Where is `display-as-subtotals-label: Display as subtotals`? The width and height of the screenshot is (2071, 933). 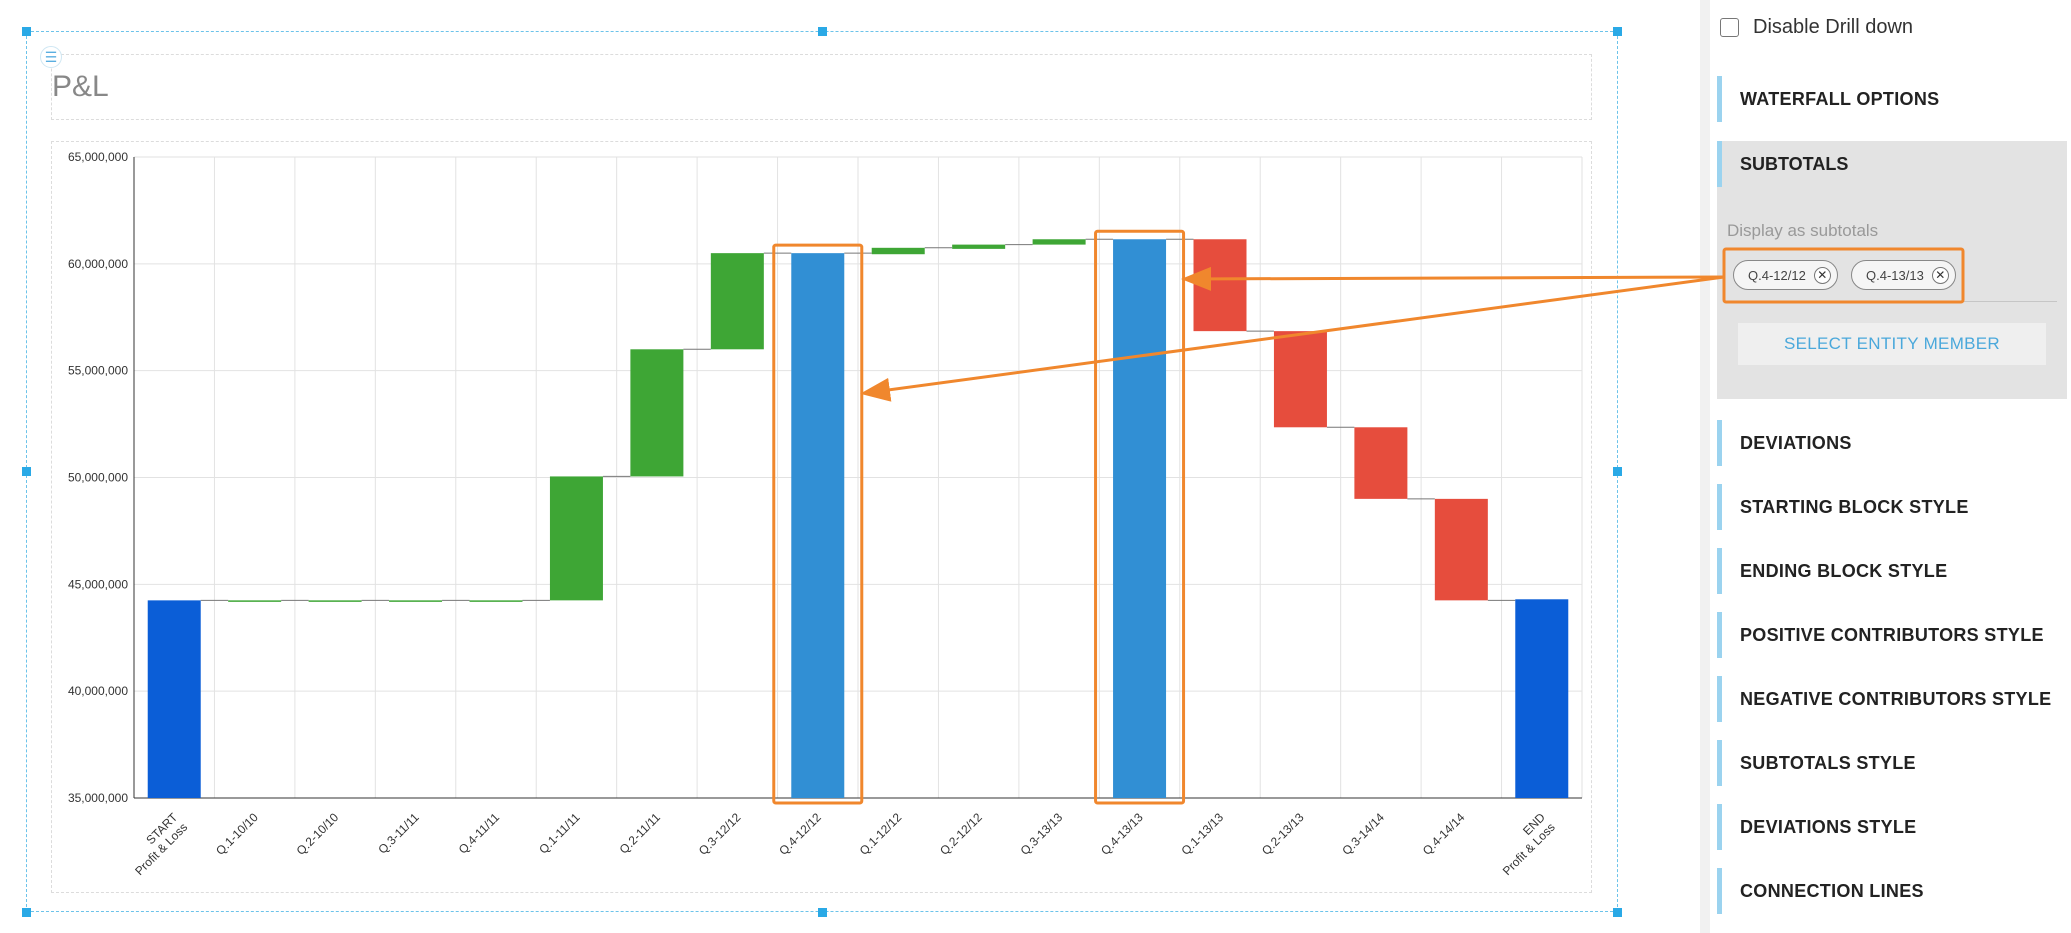
display-as-subtotals-label: Display as subtotals is located at coordinates (1803, 230).